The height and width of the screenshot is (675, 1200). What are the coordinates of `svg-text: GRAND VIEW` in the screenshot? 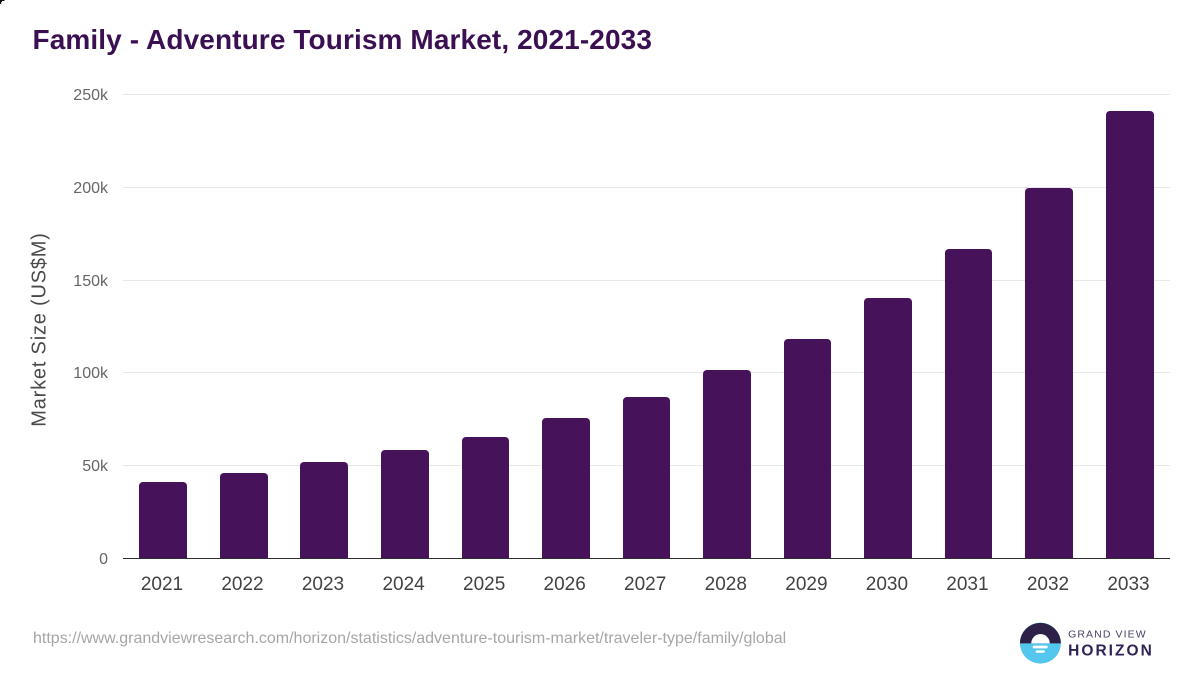 It's located at (1107, 635).